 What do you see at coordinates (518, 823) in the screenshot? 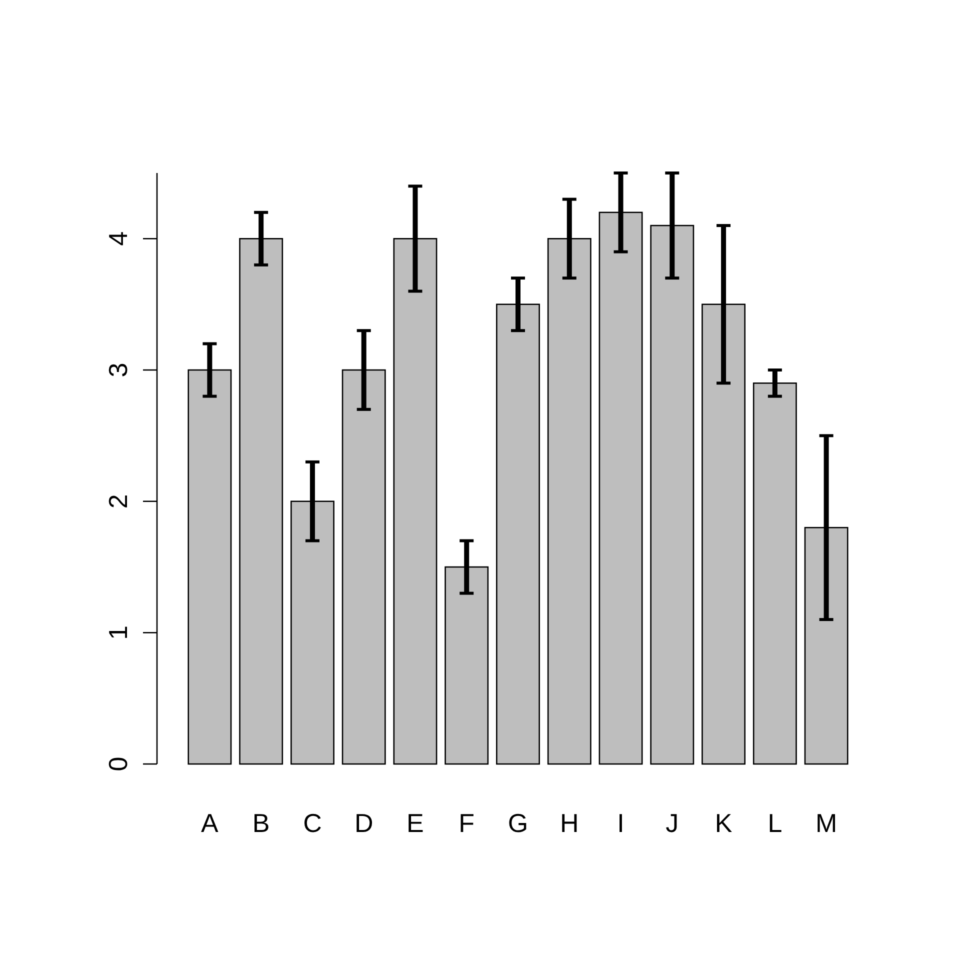
I see `x-tick-label: G` at bounding box center [518, 823].